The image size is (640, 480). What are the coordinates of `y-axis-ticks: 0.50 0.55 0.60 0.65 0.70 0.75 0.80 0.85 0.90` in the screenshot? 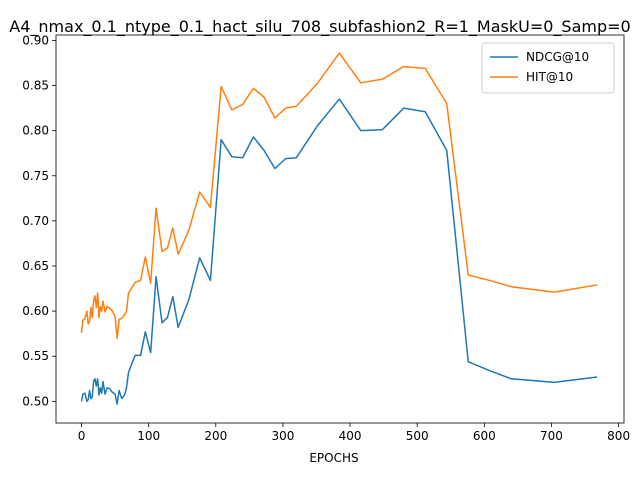 It's located at (39, 220).